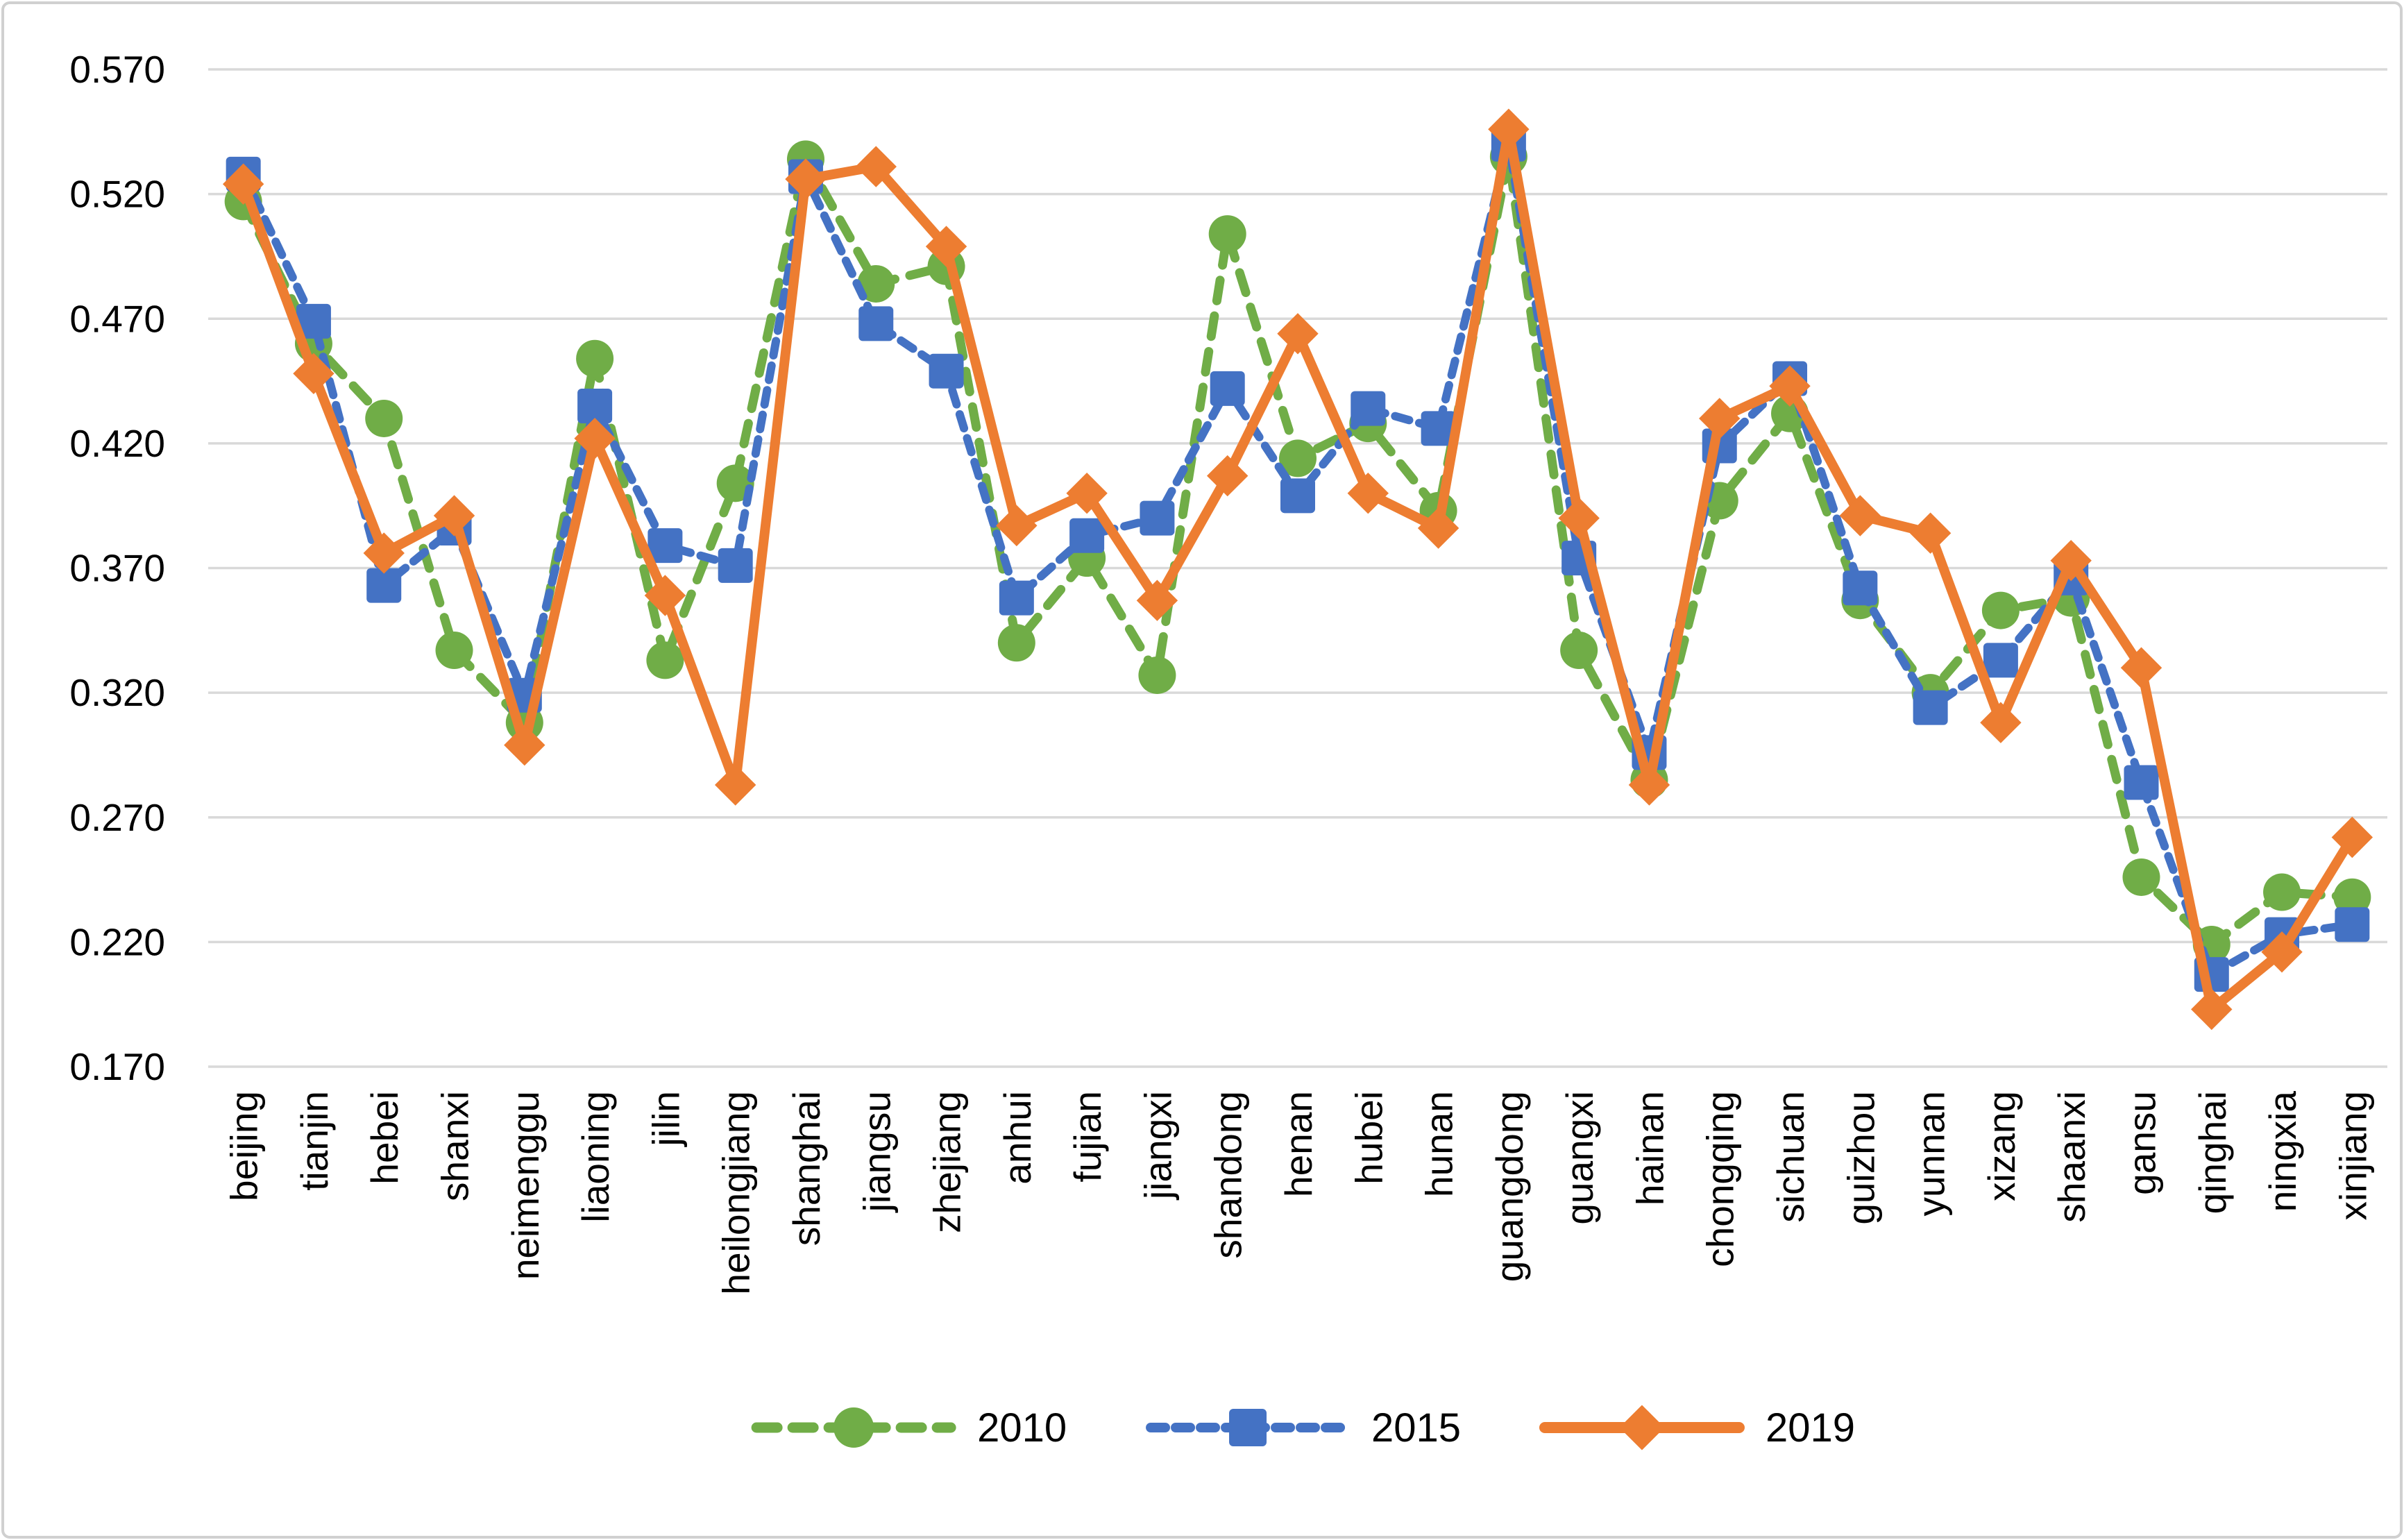 This screenshot has width=2404, height=1540. I want to click on x-category-label: chongqing, so click(1721, 1179).